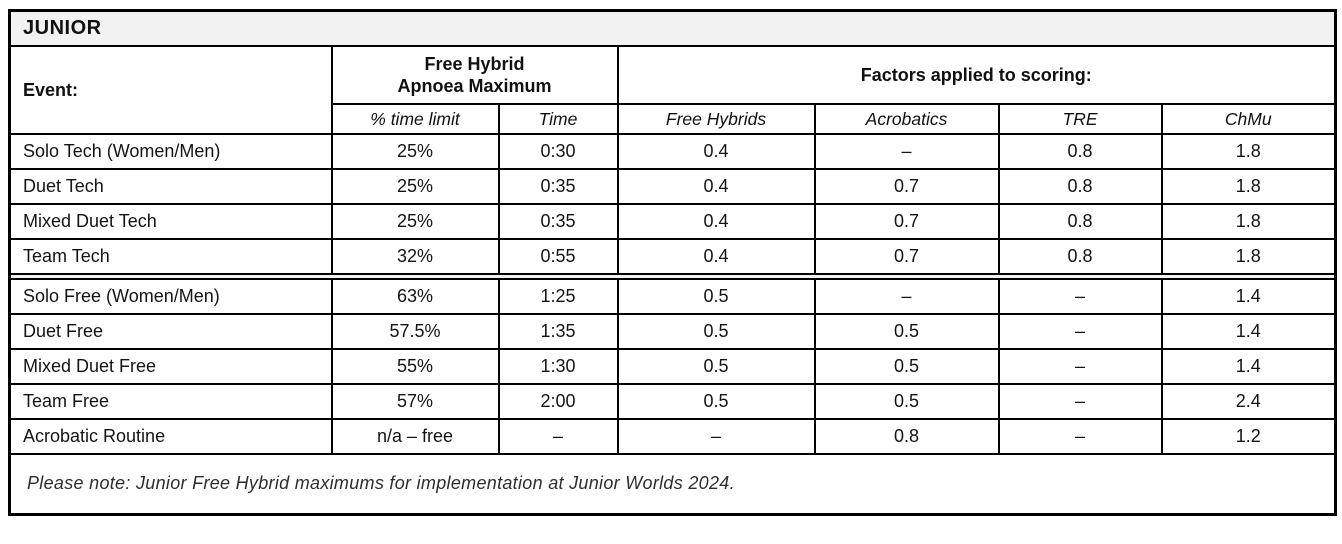  Describe the element at coordinates (170, 331) in the screenshot. I see `event-cell: Duet Free` at that location.